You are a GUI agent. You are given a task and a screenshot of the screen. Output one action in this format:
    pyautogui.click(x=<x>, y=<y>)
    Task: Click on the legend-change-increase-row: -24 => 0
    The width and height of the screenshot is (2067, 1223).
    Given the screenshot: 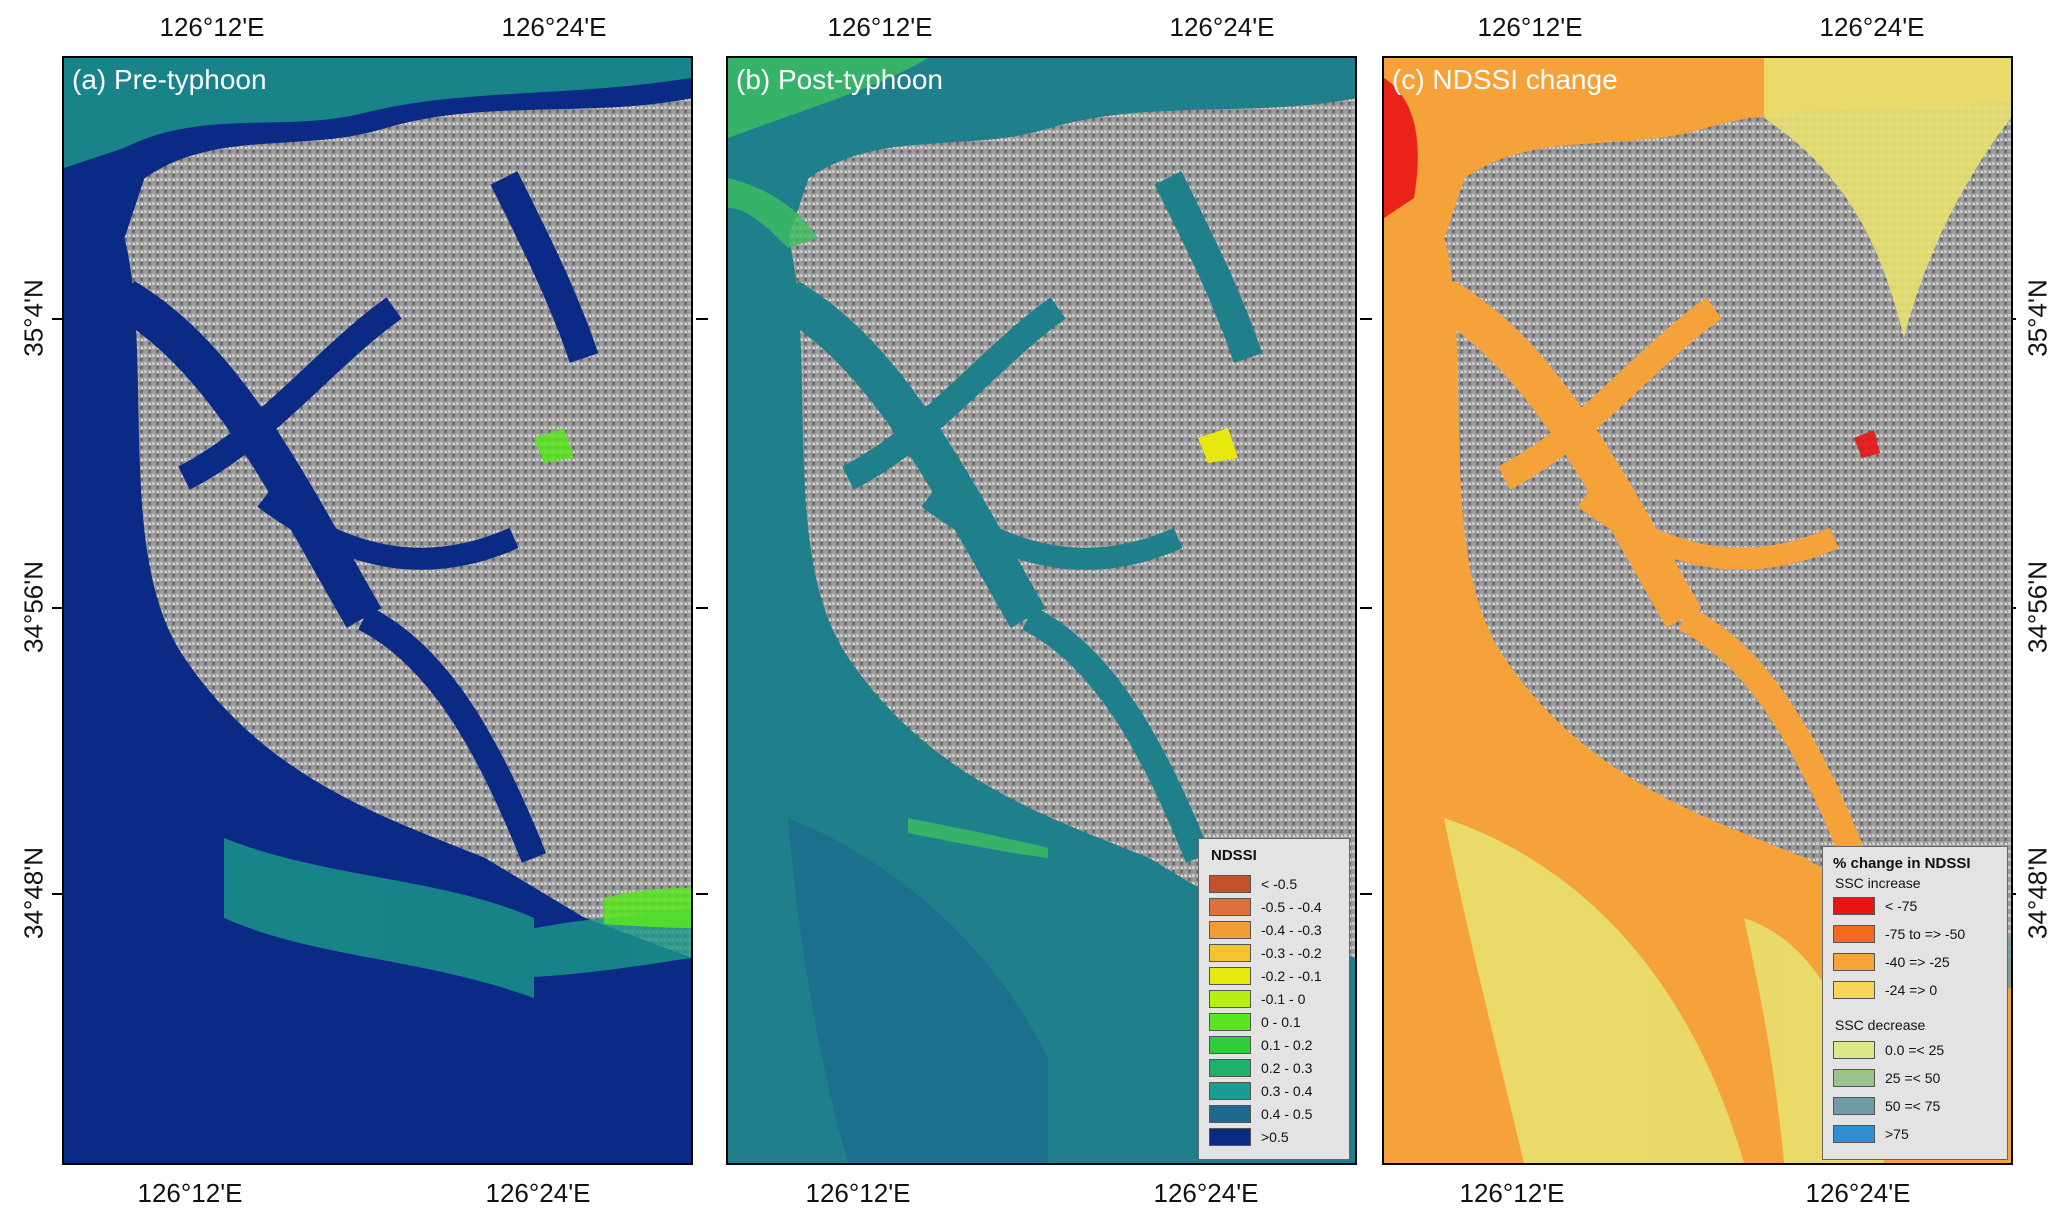 What is the action you would take?
    pyautogui.click(x=1885, y=990)
    